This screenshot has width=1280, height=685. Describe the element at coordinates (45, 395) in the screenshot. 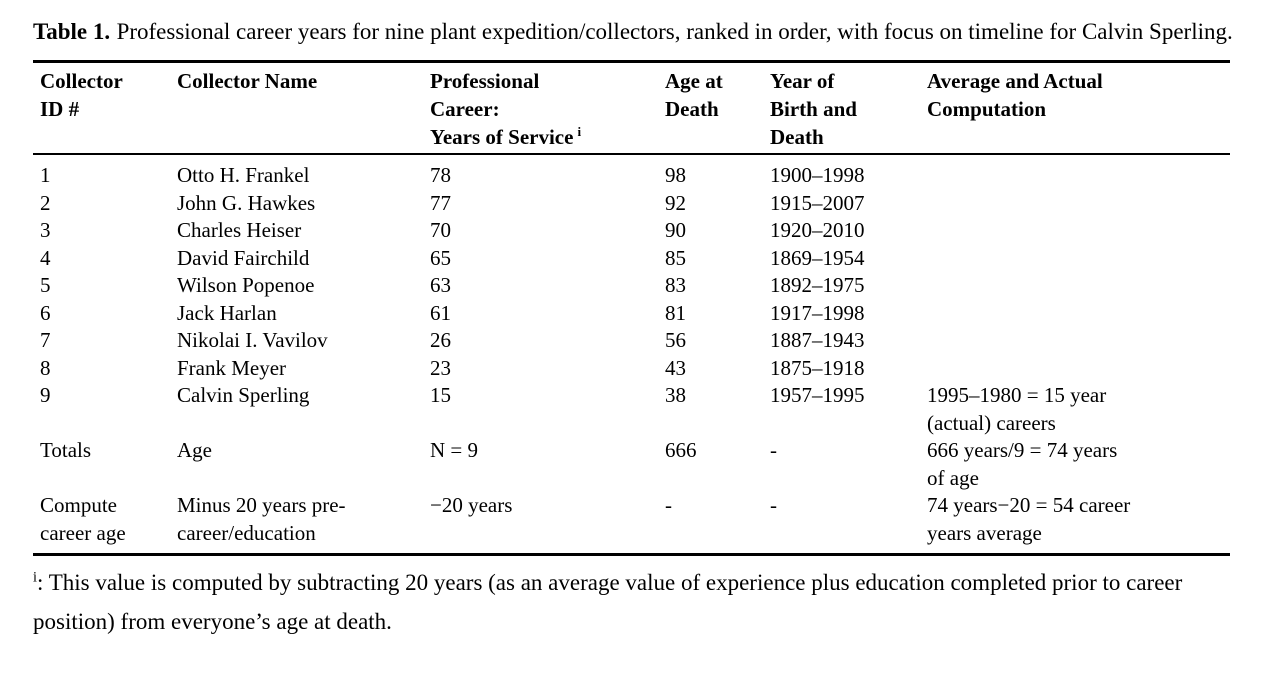

I see `cell-collector-id: 9` at that location.